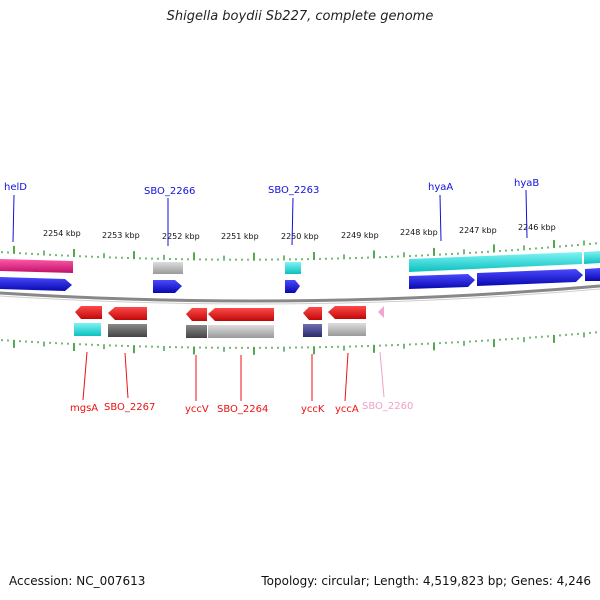 The image size is (600, 600). Describe the element at coordinates (381, 312) in the screenshot. I see `pseudogene-arrow` at that location.